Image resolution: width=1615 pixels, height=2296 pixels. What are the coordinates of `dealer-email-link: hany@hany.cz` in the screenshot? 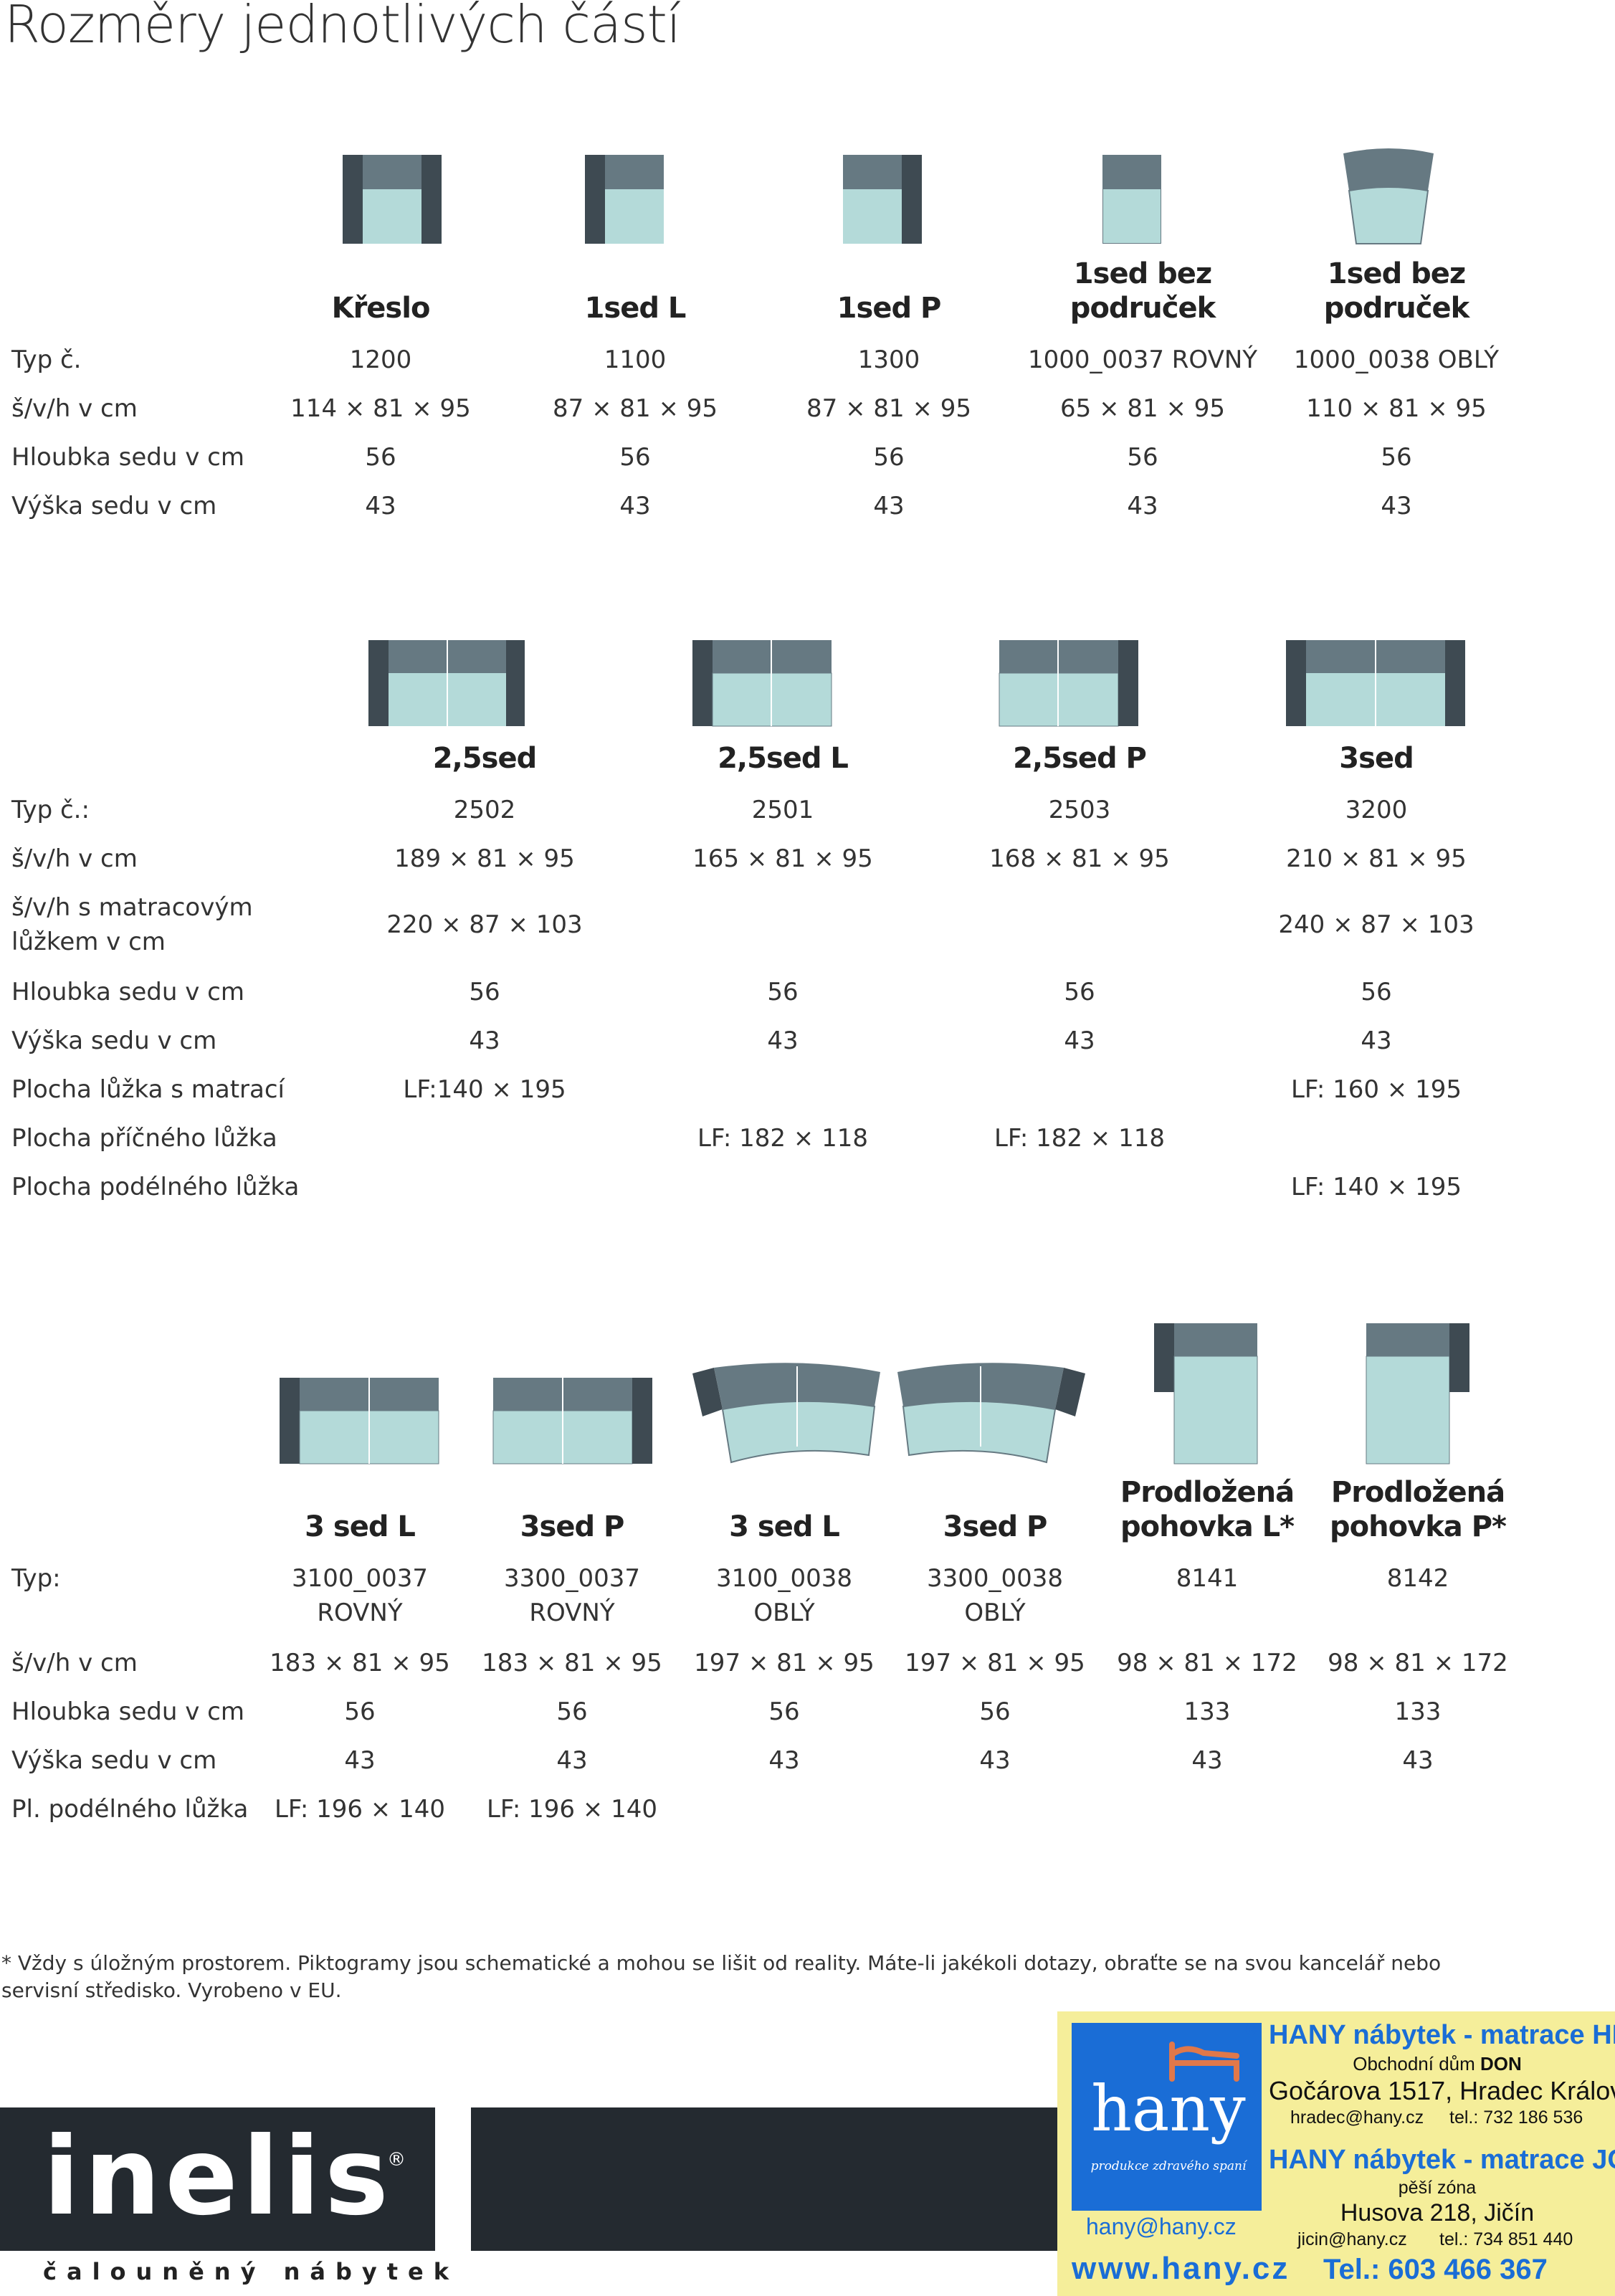 It's located at (1161, 2226).